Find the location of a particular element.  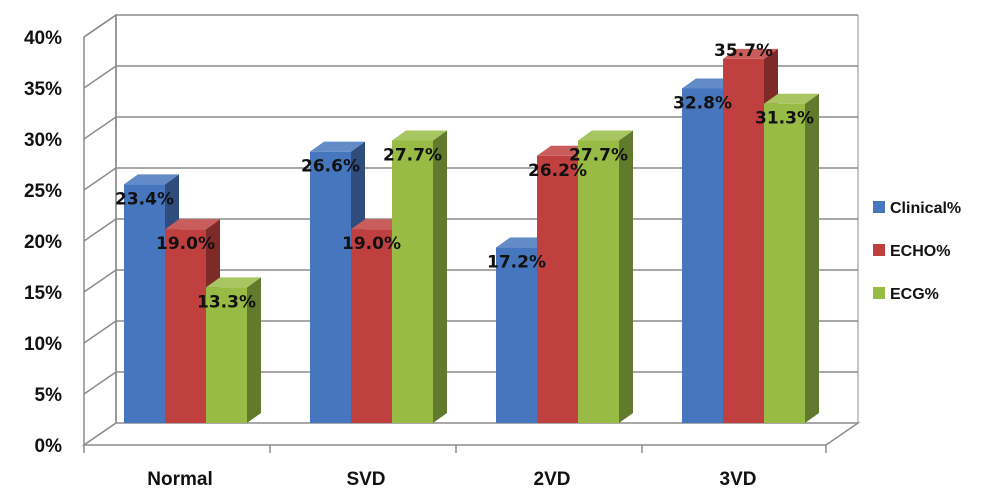

legend-label: Clinical% is located at coordinates (925, 208).